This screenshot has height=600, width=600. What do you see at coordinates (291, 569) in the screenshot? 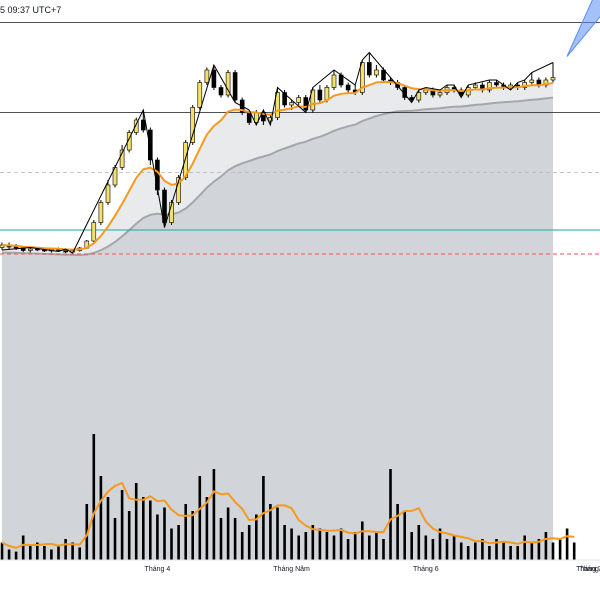
I see `x-tick-label: Tháng Năm` at bounding box center [291, 569].